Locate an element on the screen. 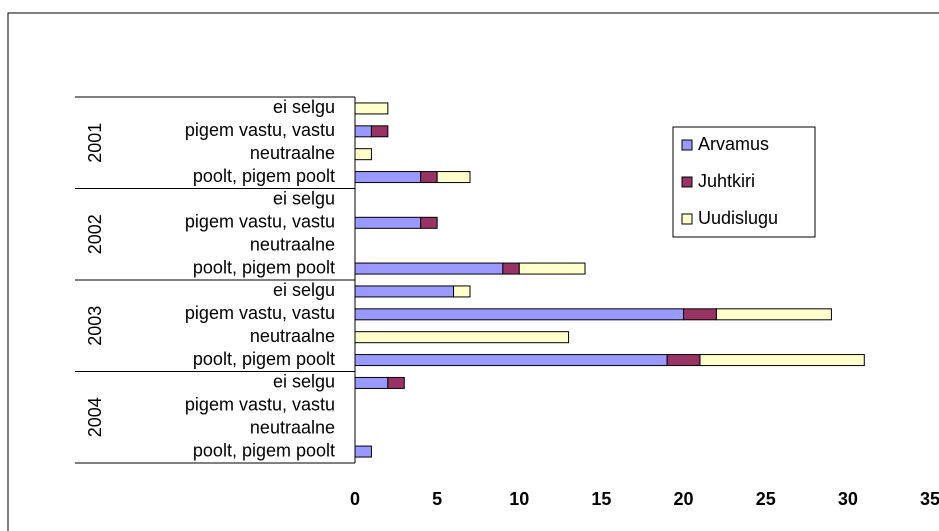 The width and height of the screenshot is (939, 531). x-tick-label: 15 is located at coordinates (601, 499).